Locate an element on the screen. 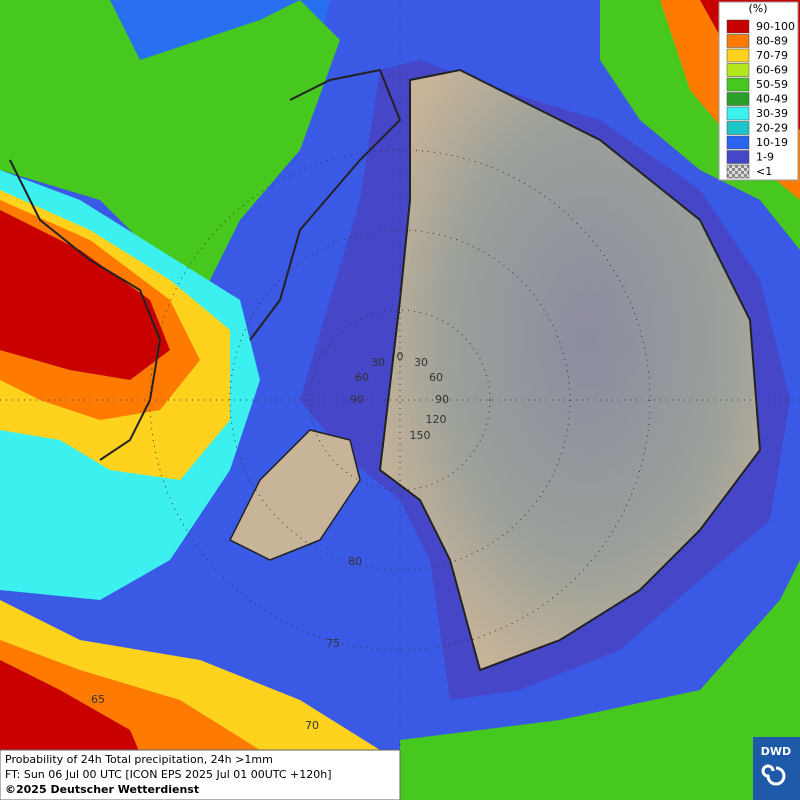 The image size is (800, 804). legend-label: 40-49 is located at coordinates (772, 99).